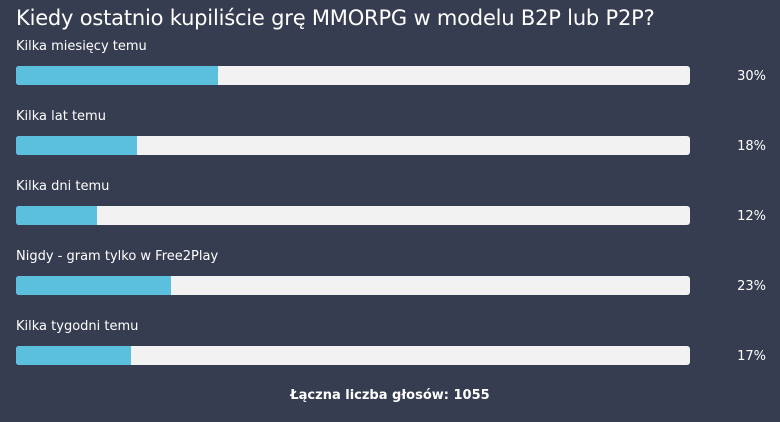  What do you see at coordinates (63, 186) in the screenshot?
I see `option-label: Kilka dni temu` at bounding box center [63, 186].